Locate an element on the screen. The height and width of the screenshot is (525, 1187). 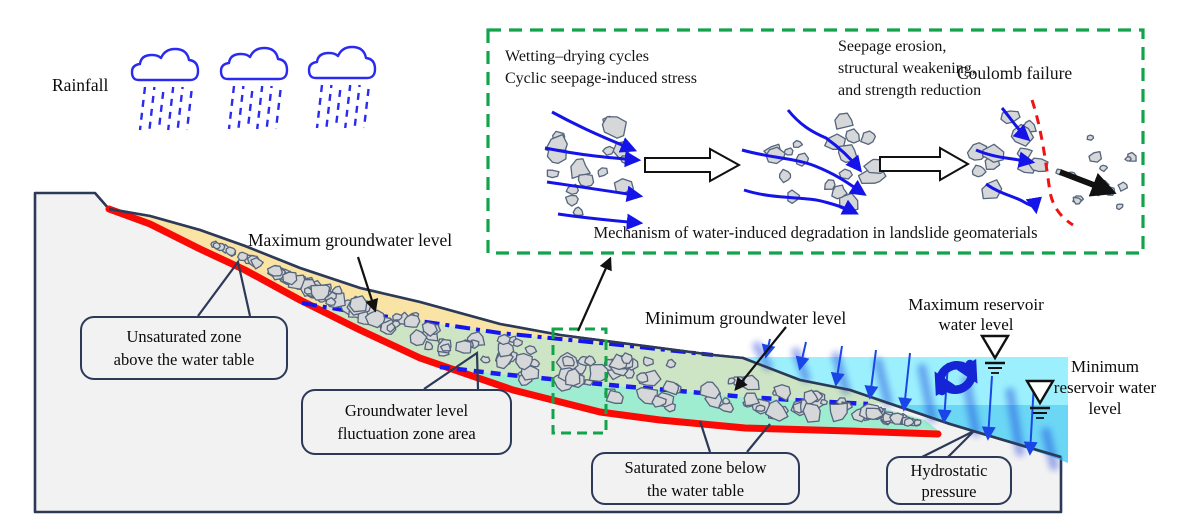
stage3-label: Coulomb failure is located at coordinates (1015, 73).